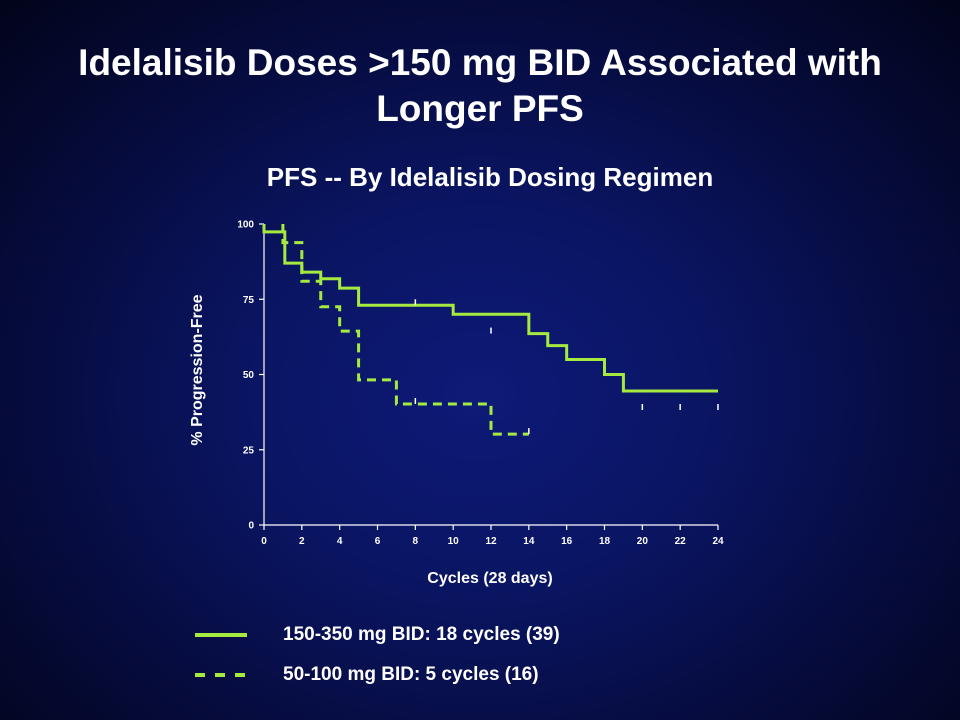  I want to click on x-tick-label: 2, so click(302, 541).